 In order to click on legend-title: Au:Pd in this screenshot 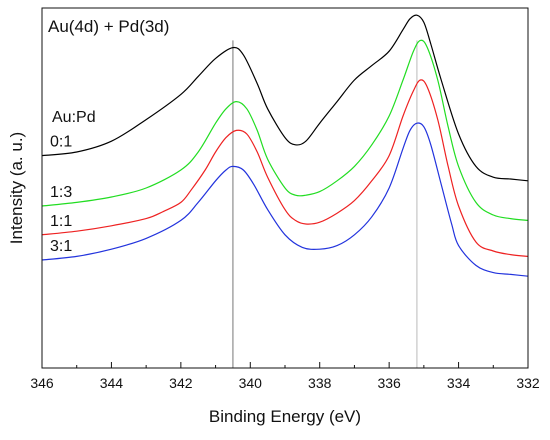, I will do `click(74, 117)`.